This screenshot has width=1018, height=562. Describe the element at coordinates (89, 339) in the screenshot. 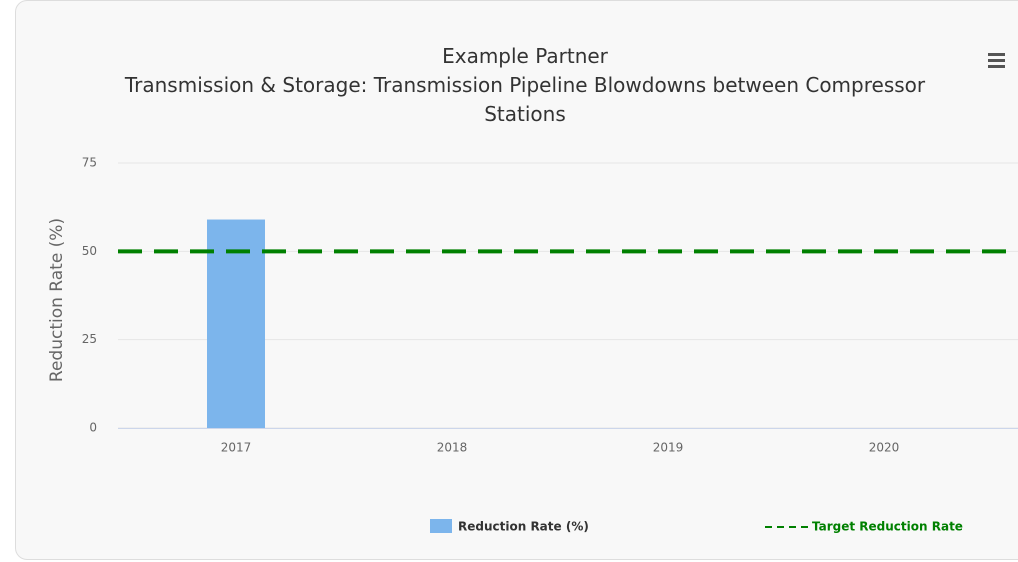

I see `y-tick-label: 25` at that location.